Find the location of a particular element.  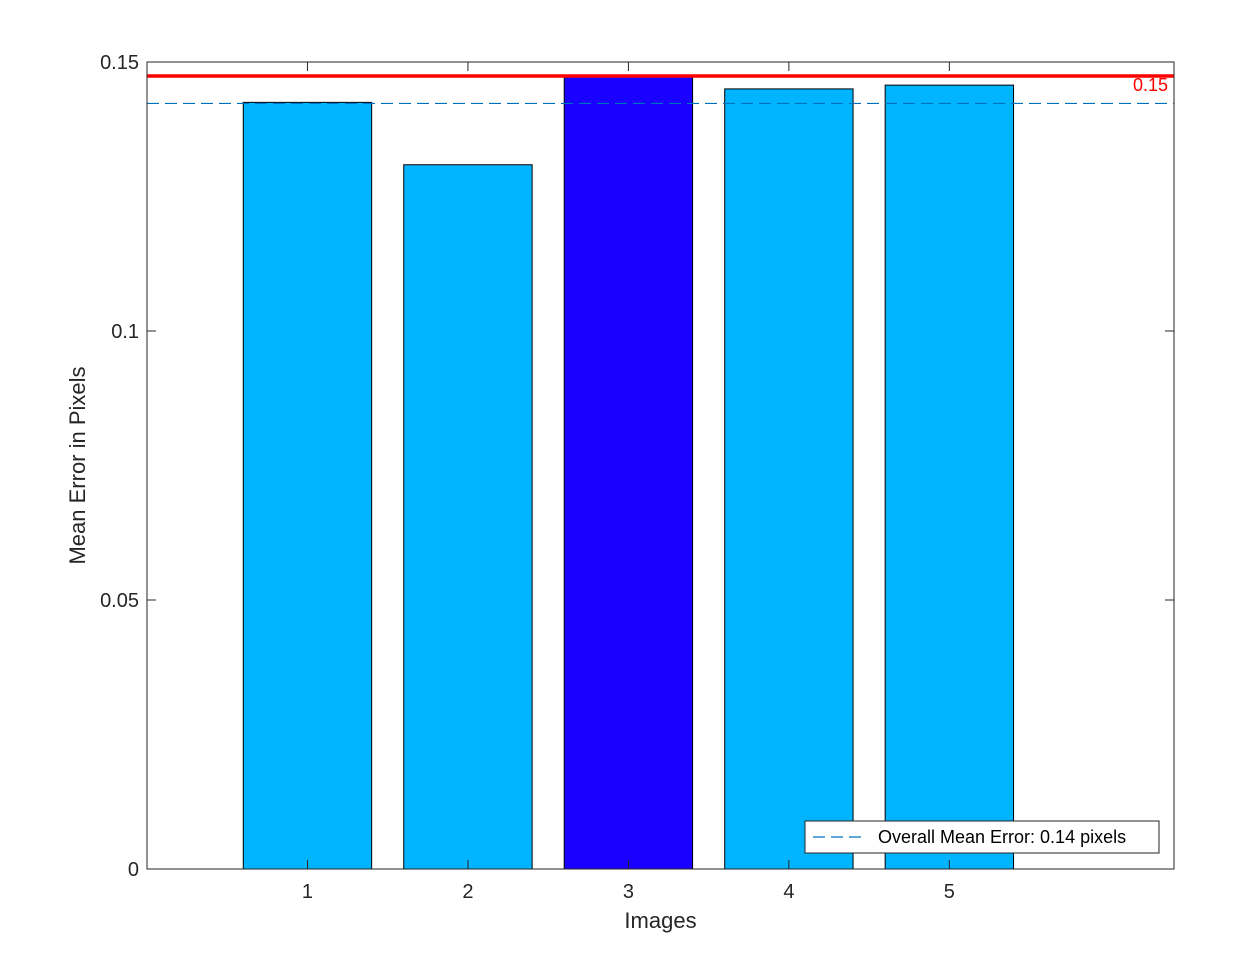

max-line-label: 0.15 is located at coordinates (1150, 85).